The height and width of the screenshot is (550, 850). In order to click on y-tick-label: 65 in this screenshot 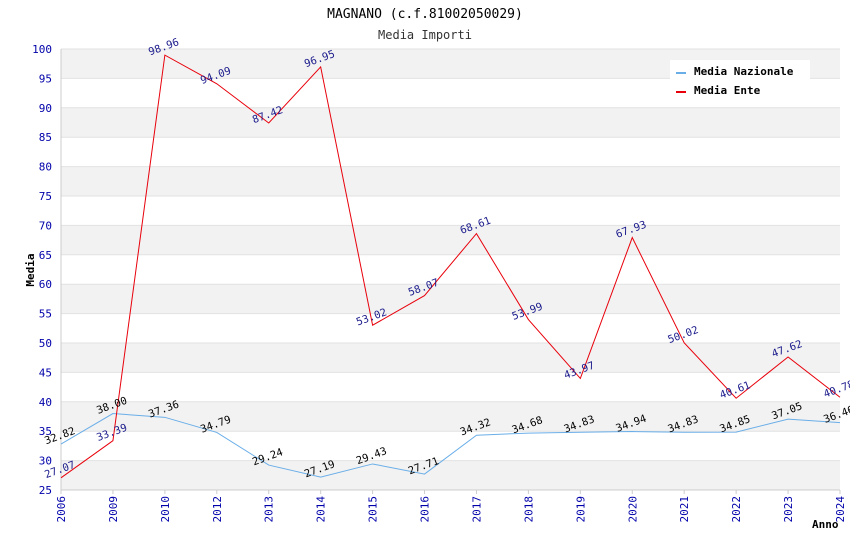, I will do `click(45, 255)`.